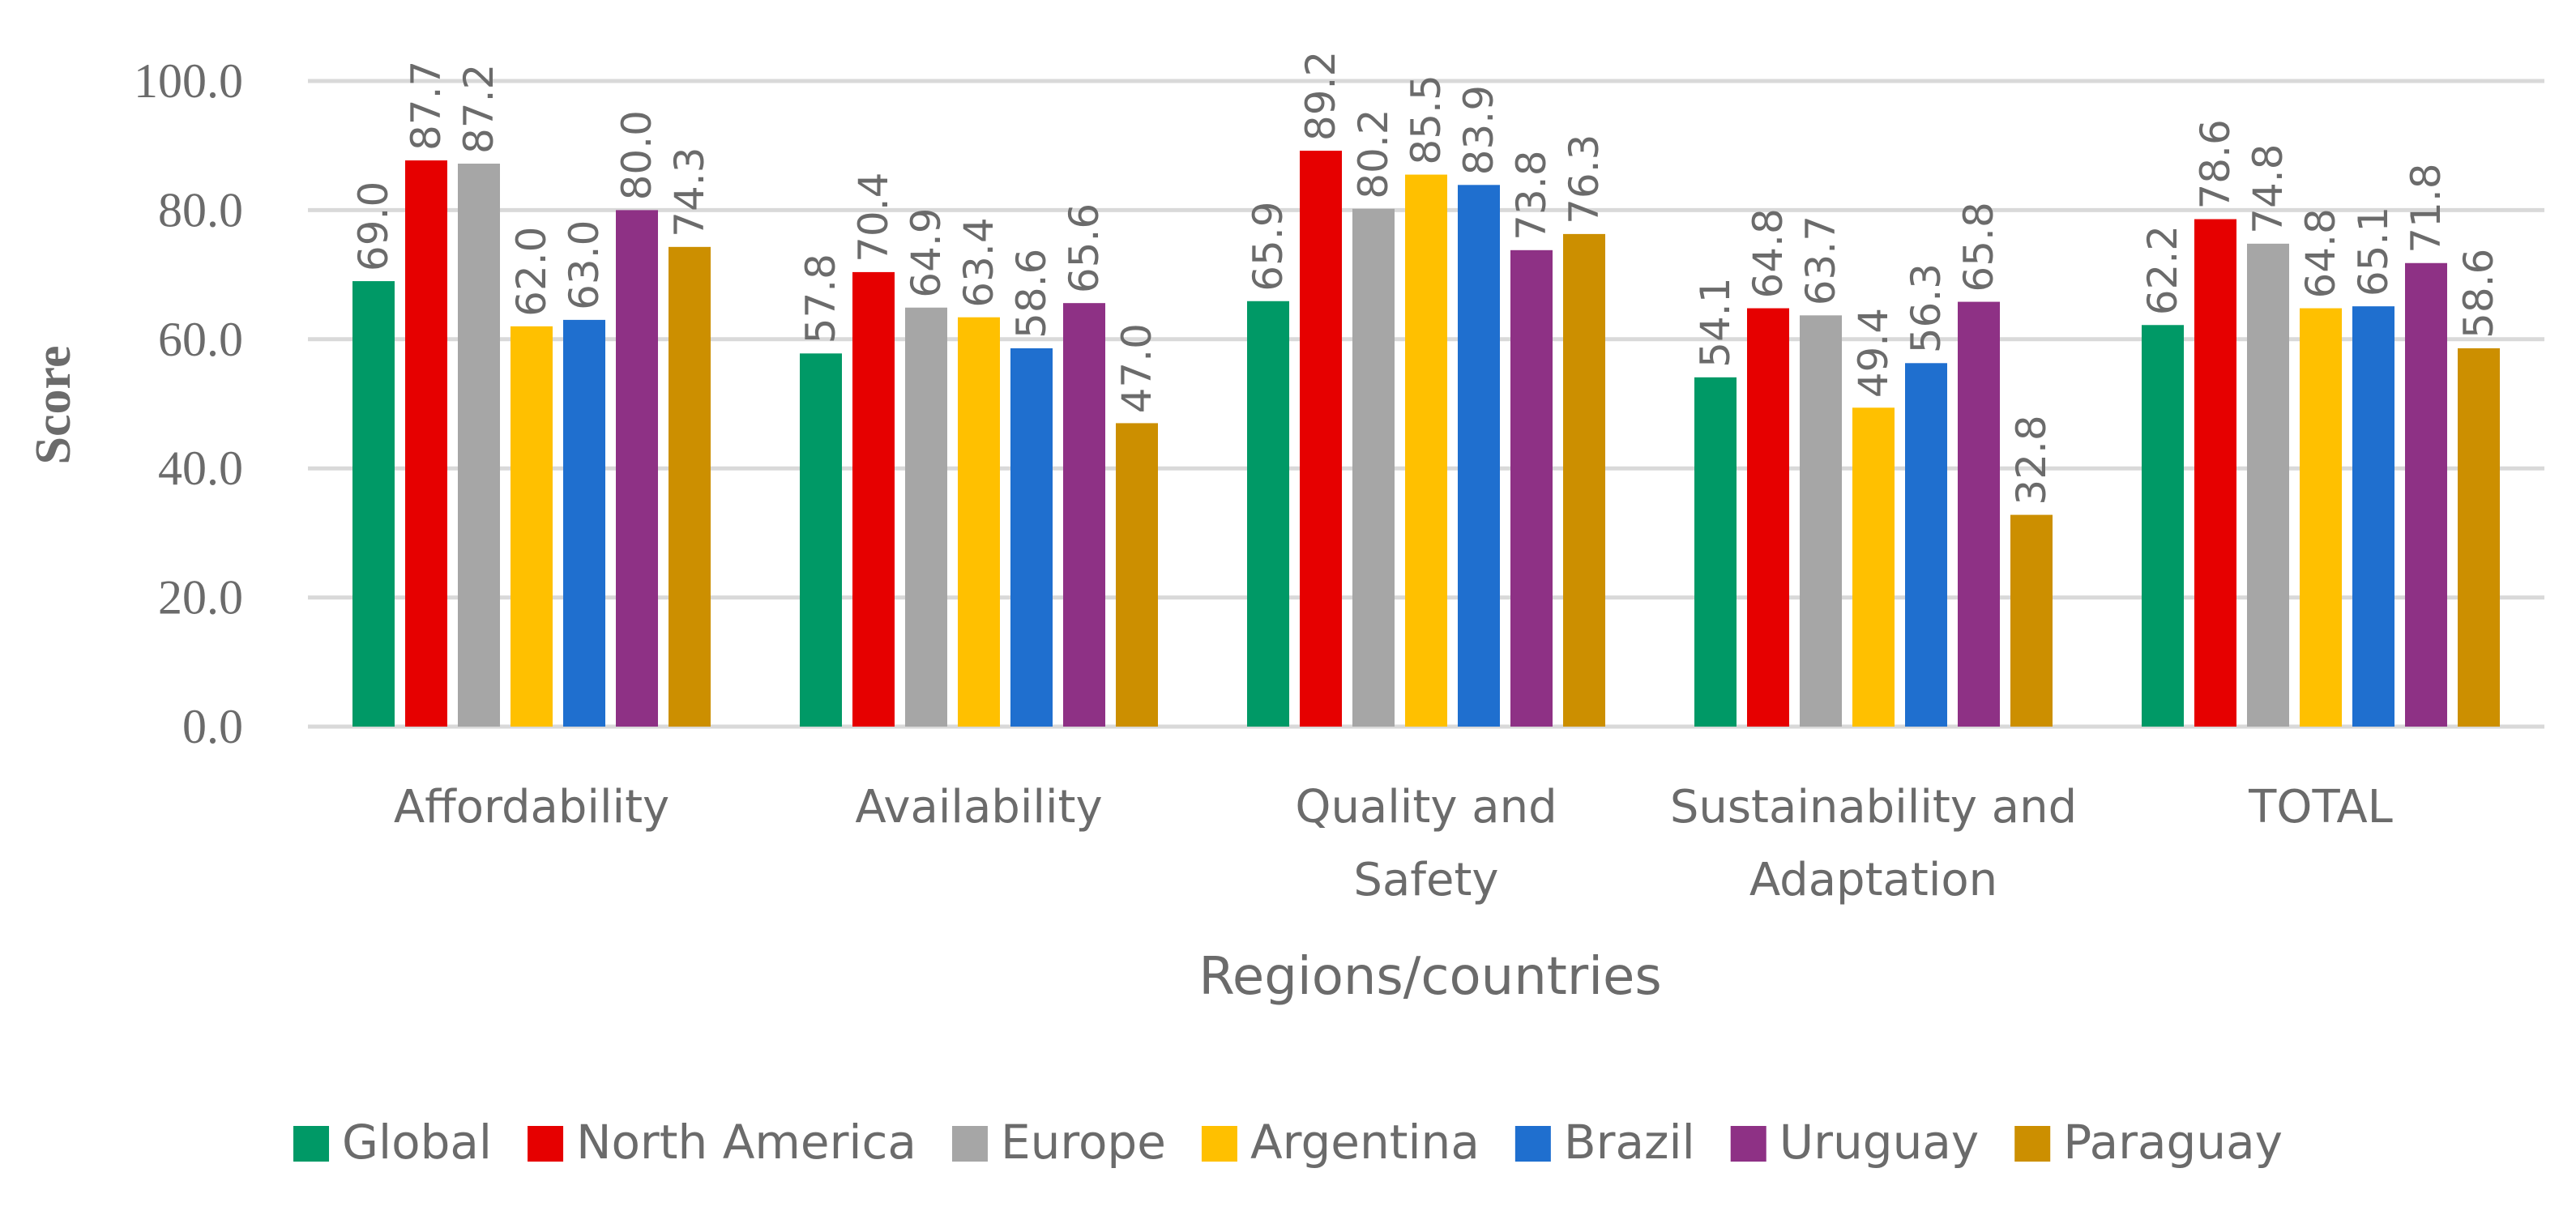 The height and width of the screenshot is (1211, 2576). I want to click on data-label: 76.3, so click(1584, 179).